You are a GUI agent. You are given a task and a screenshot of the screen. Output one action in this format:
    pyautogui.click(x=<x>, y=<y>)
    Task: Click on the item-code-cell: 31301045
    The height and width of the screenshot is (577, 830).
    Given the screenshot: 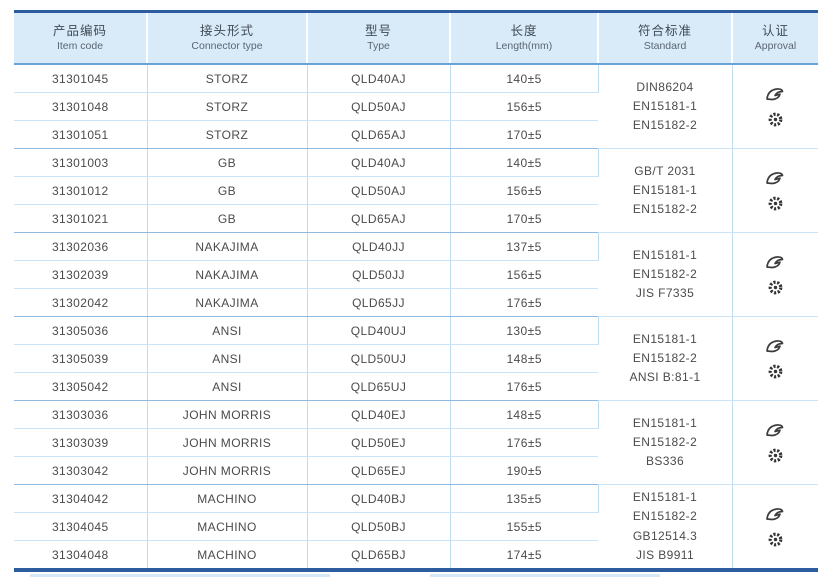 What is the action you would take?
    pyautogui.click(x=81, y=78)
    